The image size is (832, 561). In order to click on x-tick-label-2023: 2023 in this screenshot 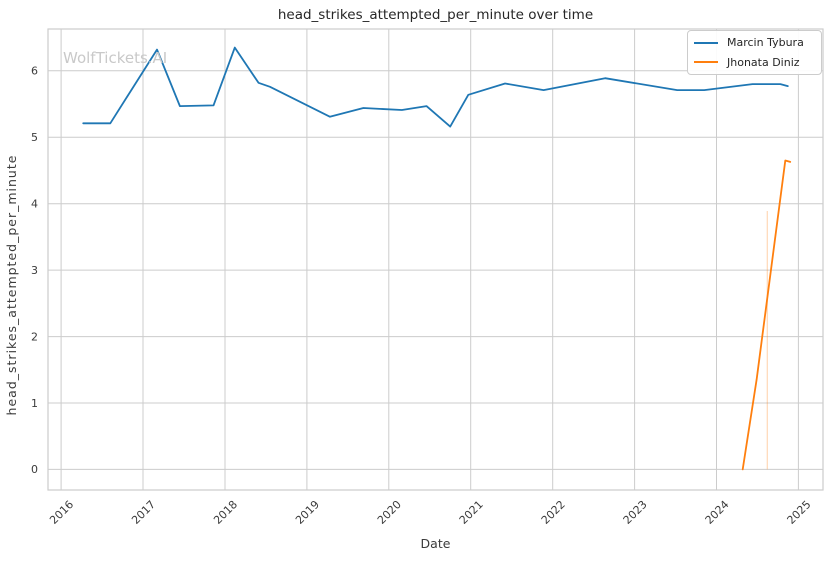, I will do `click(635, 512)`.